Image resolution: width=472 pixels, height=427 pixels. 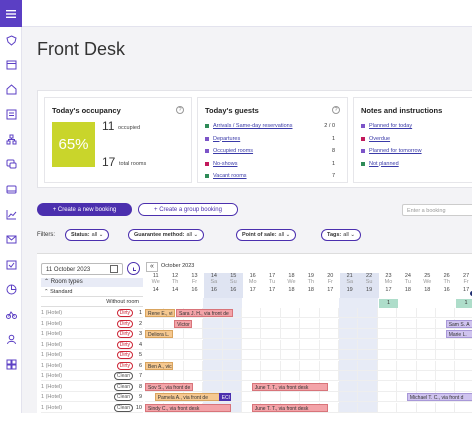 I want to click on bike-icon, so click(x=11, y=314).